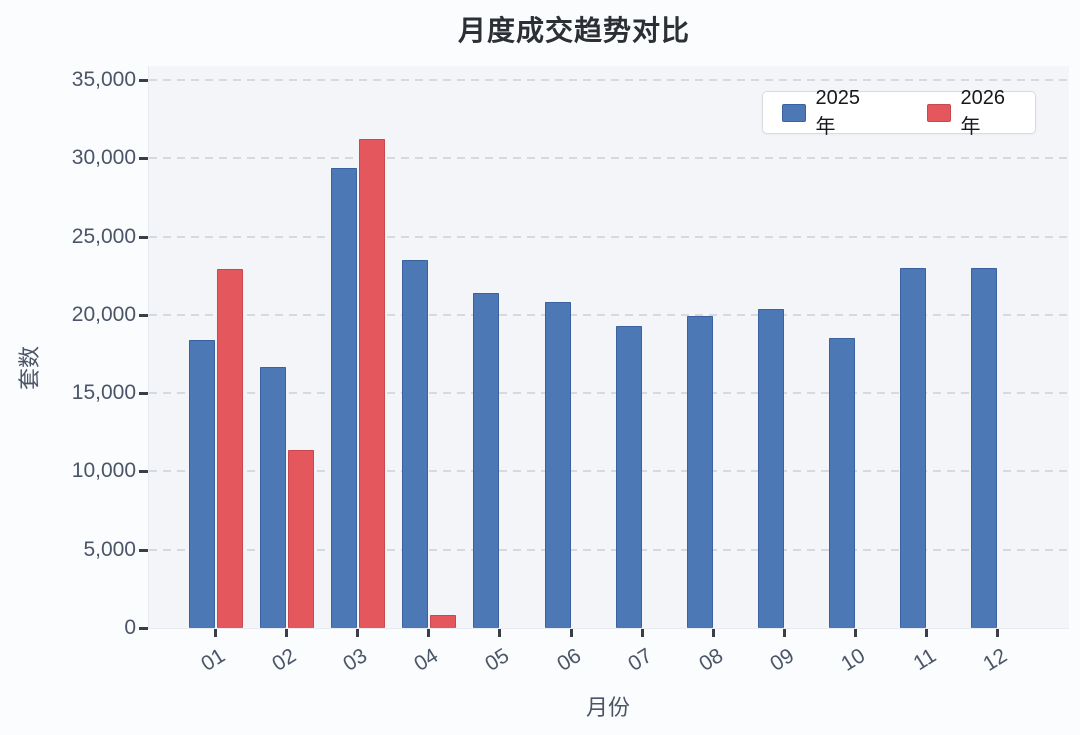  What do you see at coordinates (103, 392) in the screenshot?
I see `y-tick-label-15000: 15,000` at bounding box center [103, 392].